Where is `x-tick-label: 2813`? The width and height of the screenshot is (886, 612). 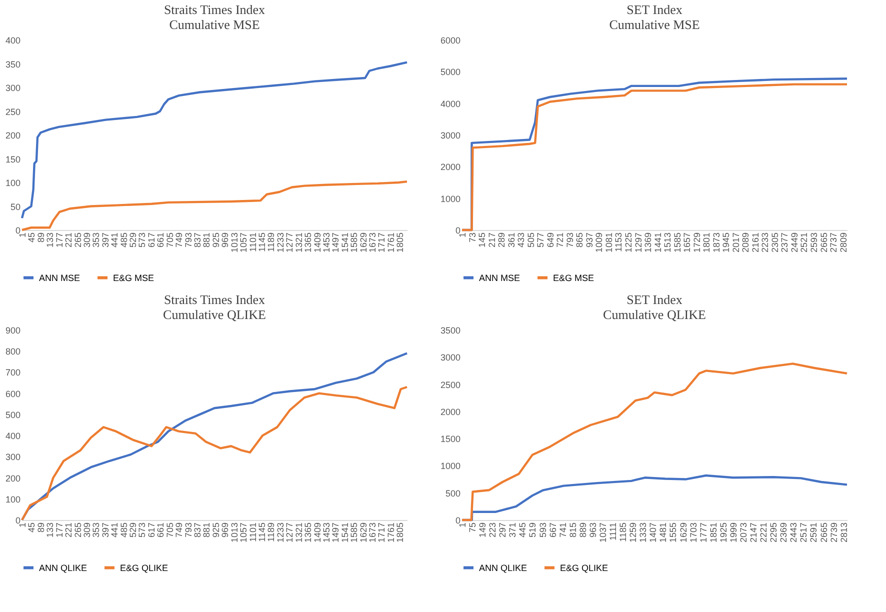
x-tick-label: 2813 is located at coordinates (843, 532).